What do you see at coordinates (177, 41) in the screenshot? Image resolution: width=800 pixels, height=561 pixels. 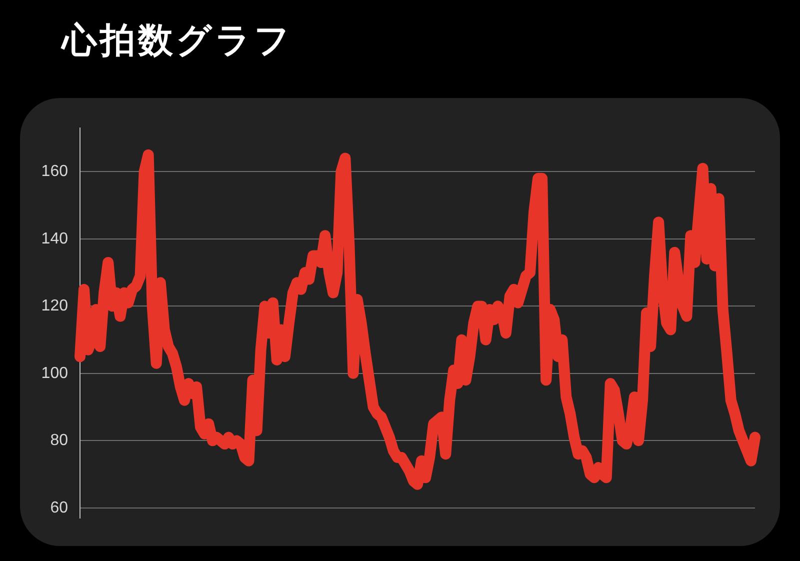 I see `chart-title: 心拍数グラフ` at bounding box center [177, 41].